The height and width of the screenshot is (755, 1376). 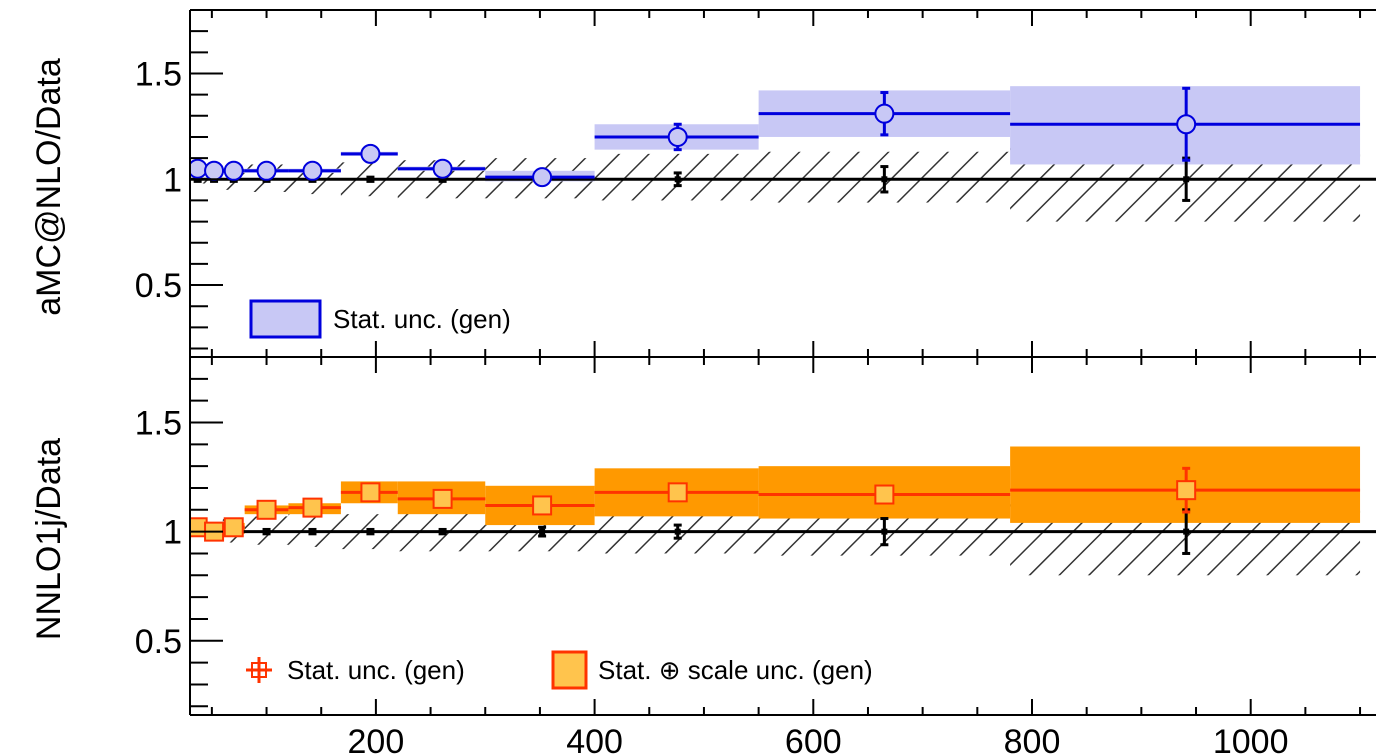 I want to click on legend-stat-band-swatch, so click(x=285, y=319).